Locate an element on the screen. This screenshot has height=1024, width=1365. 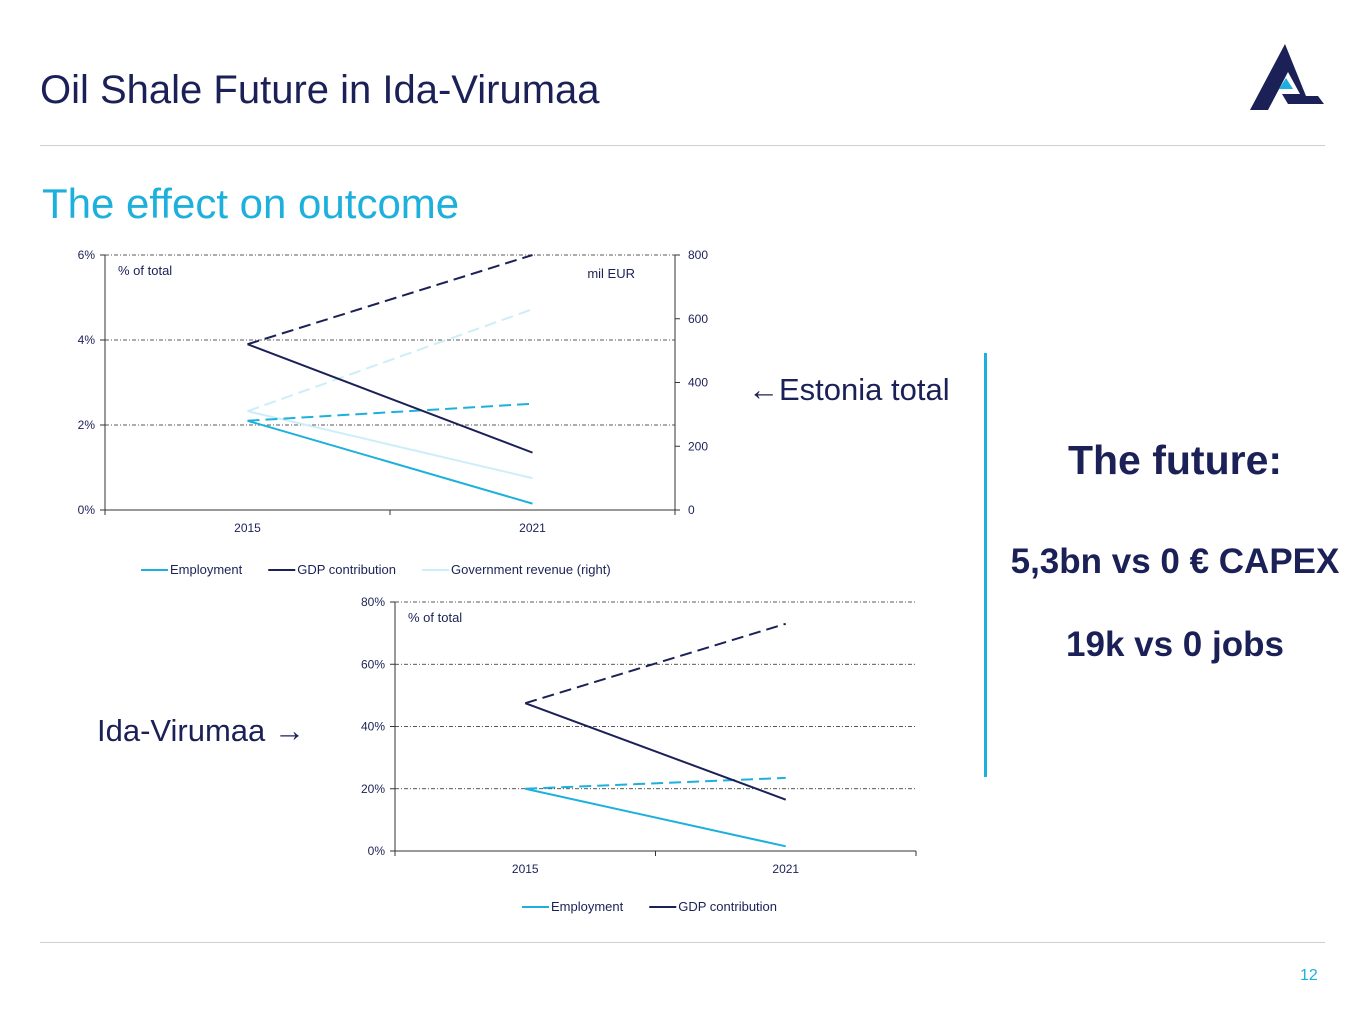
future-jobs: 19k vs 0 jobs is located at coordinates (1175, 644).